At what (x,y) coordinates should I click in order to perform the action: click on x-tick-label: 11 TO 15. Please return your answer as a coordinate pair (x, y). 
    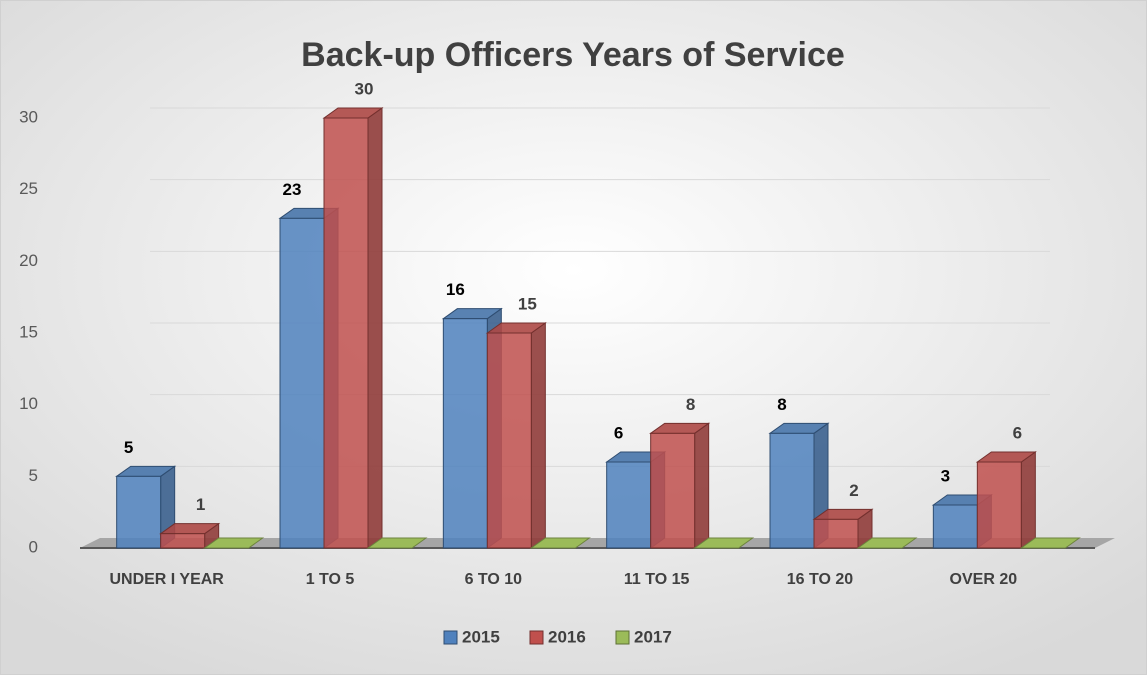
    Looking at the image, I should click on (657, 579).